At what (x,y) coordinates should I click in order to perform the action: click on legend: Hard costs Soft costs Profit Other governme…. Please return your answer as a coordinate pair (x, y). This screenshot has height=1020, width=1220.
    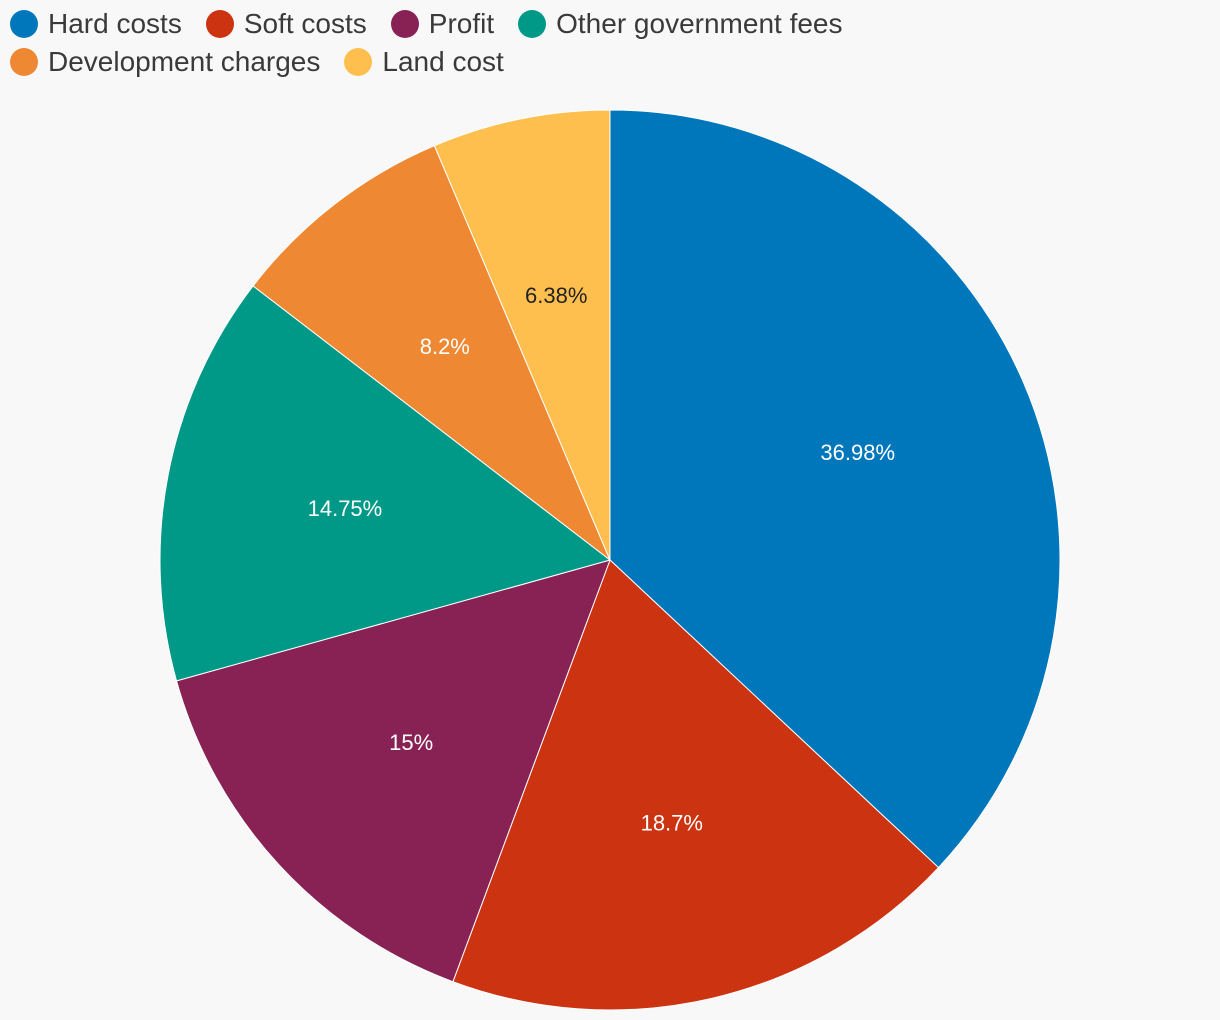
    Looking at the image, I should click on (510, 42).